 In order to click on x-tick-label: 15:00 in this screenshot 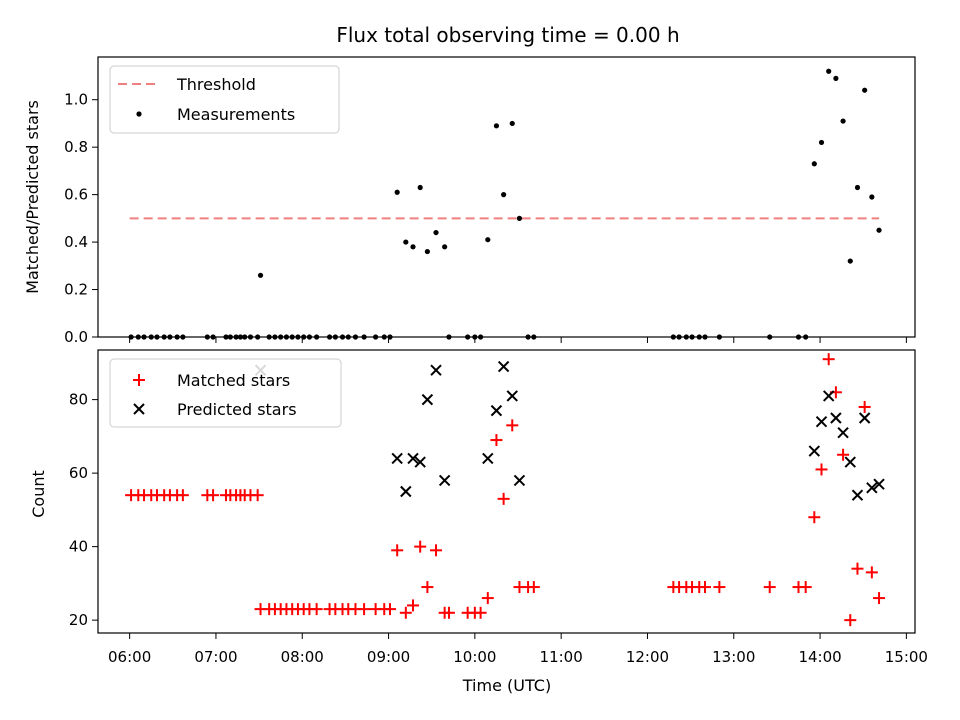, I will do `click(906, 657)`.